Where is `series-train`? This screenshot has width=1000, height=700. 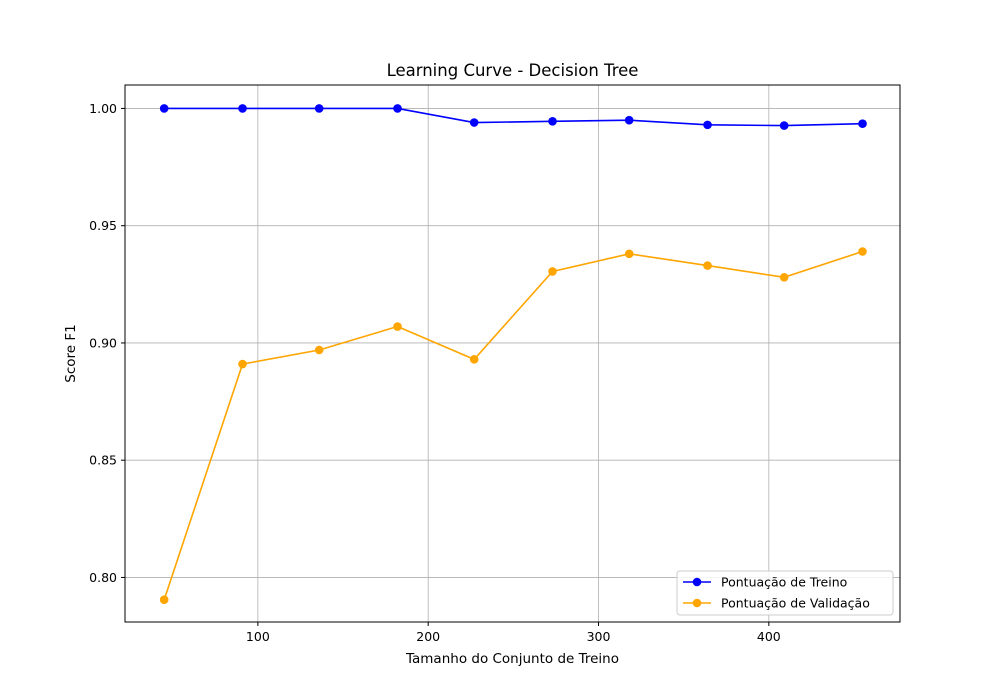 series-train is located at coordinates (513, 117).